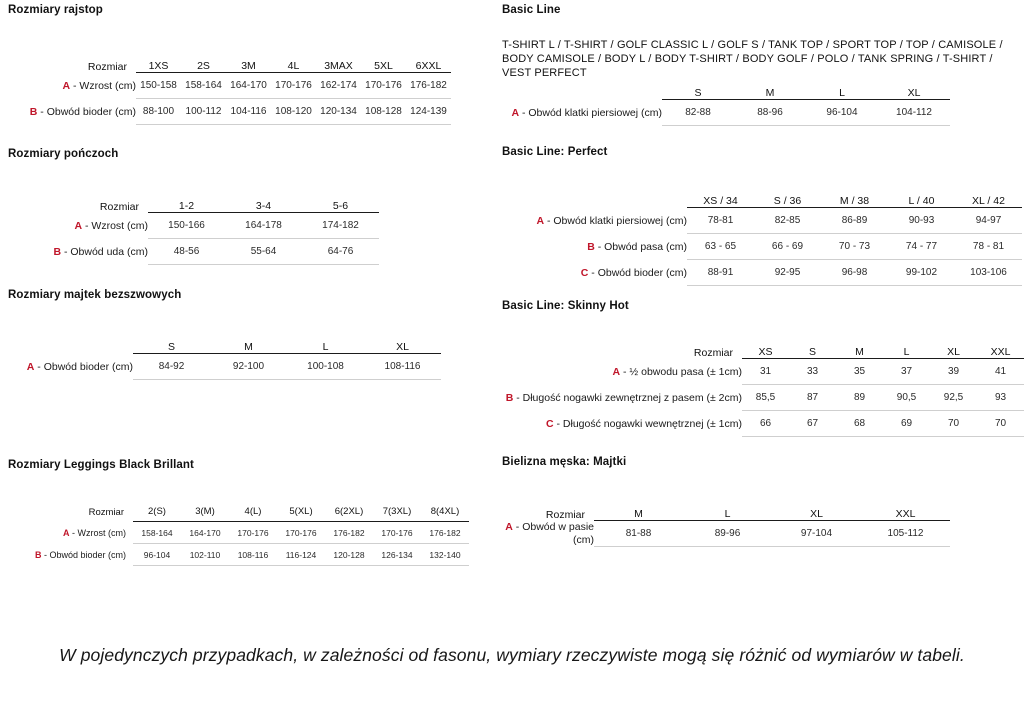 This screenshot has height=724, width=1024. Describe the element at coordinates (988, 197) in the screenshot. I see `column-header: XL / 42` at that location.